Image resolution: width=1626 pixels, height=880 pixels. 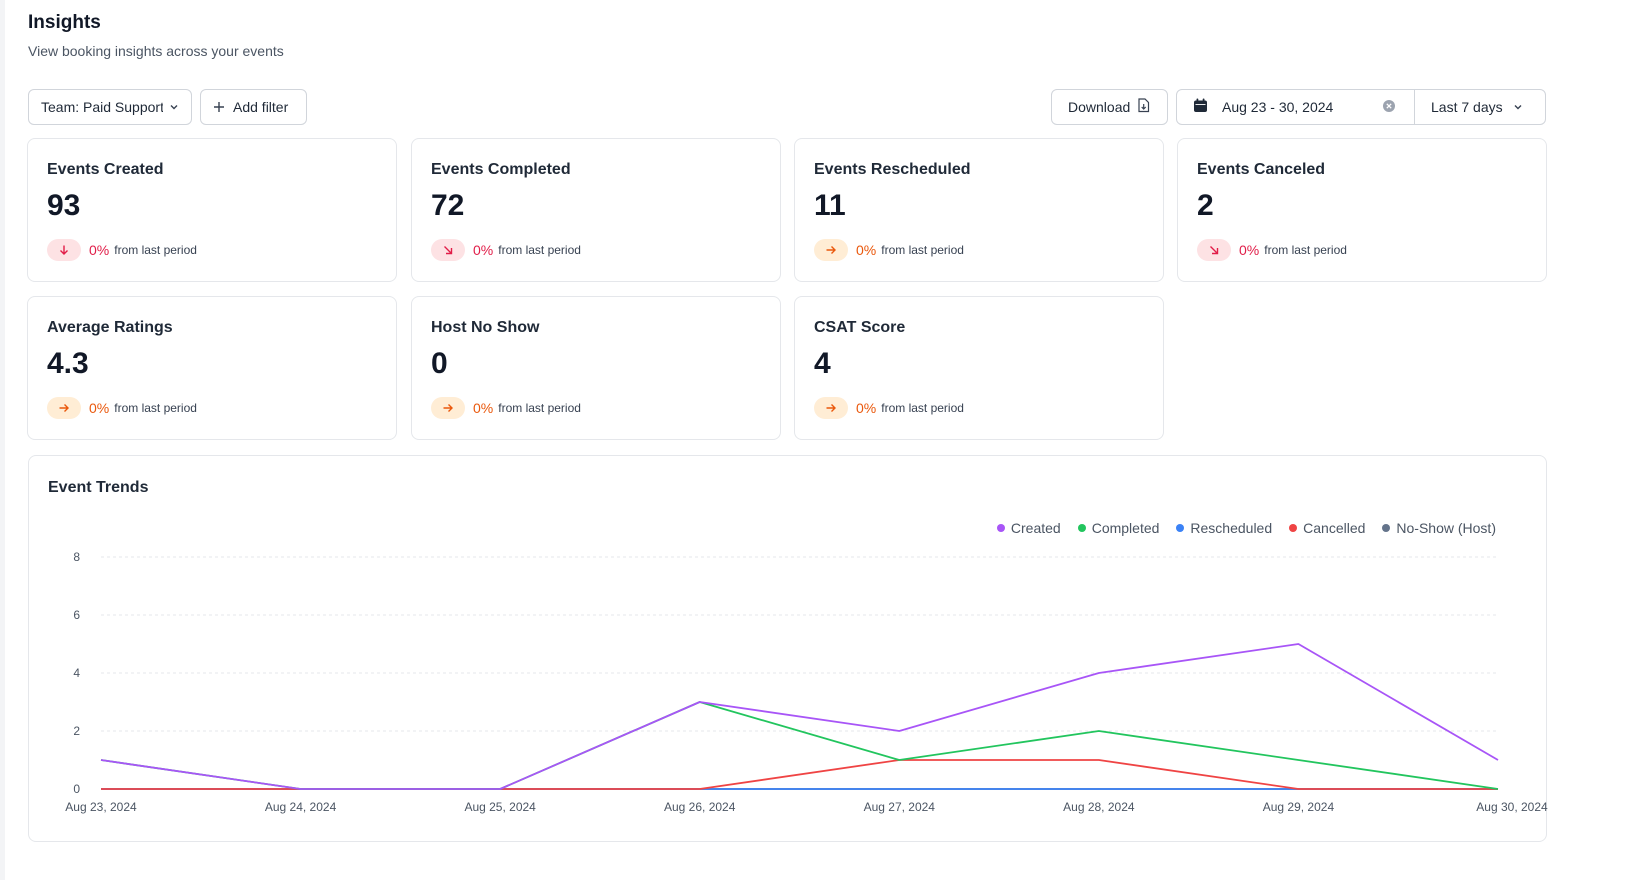 What do you see at coordinates (68, 363) in the screenshot?
I see `stat-value: 4.3` at bounding box center [68, 363].